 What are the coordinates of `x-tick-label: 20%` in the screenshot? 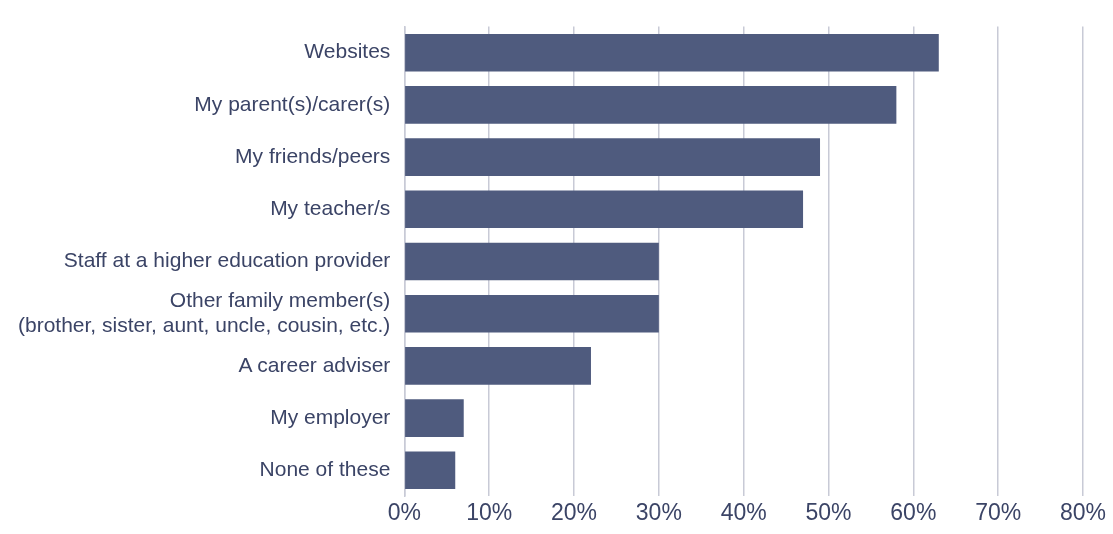 It's located at (574, 511).